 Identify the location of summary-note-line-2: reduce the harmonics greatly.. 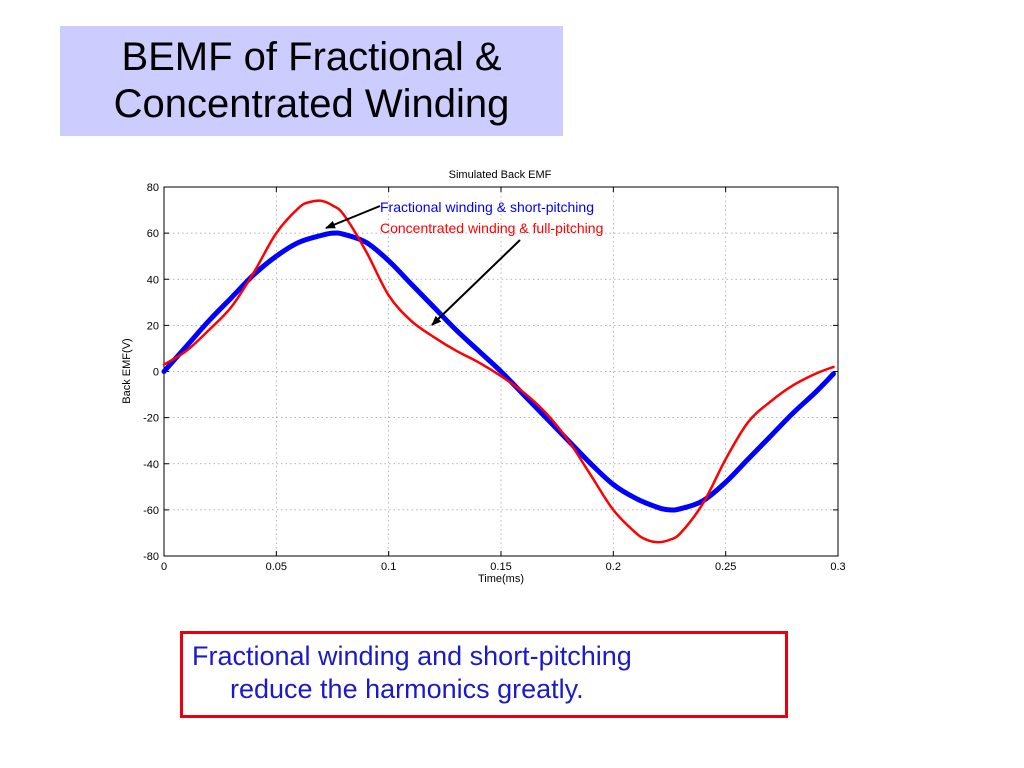
(407, 689).